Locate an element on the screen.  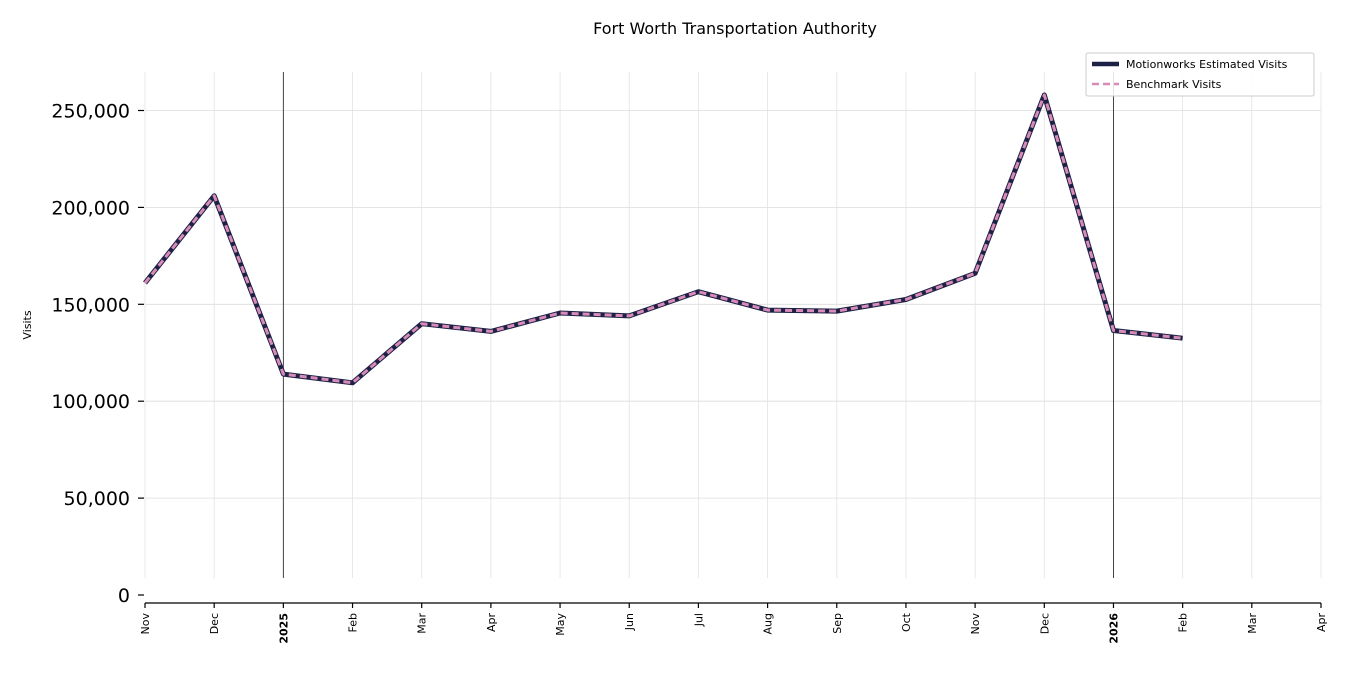
x-tick-label: 2025 is located at coordinates (283, 628).